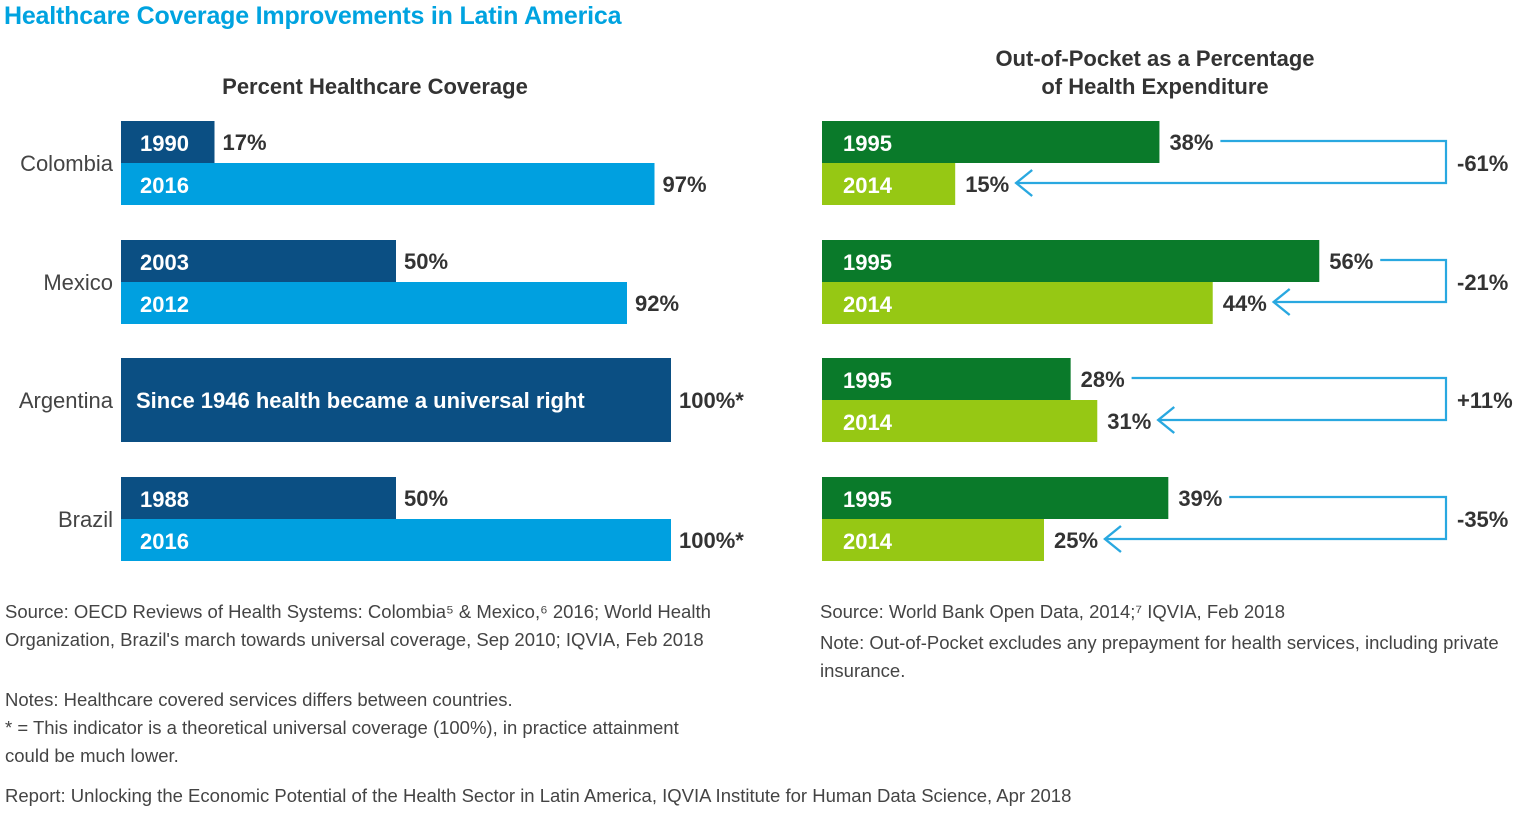 This screenshot has width=1532, height=836. What do you see at coordinates (867, 143) in the screenshot?
I see `out-of-pocket-year-label-0-1995: 1995` at bounding box center [867, 143].